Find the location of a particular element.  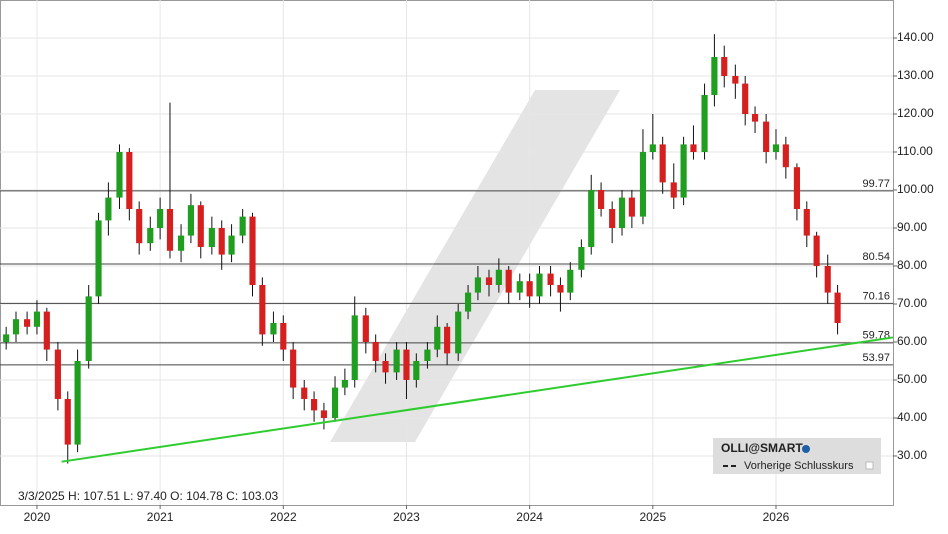

level-label: 53.97 is located at coordinates (876, 358).